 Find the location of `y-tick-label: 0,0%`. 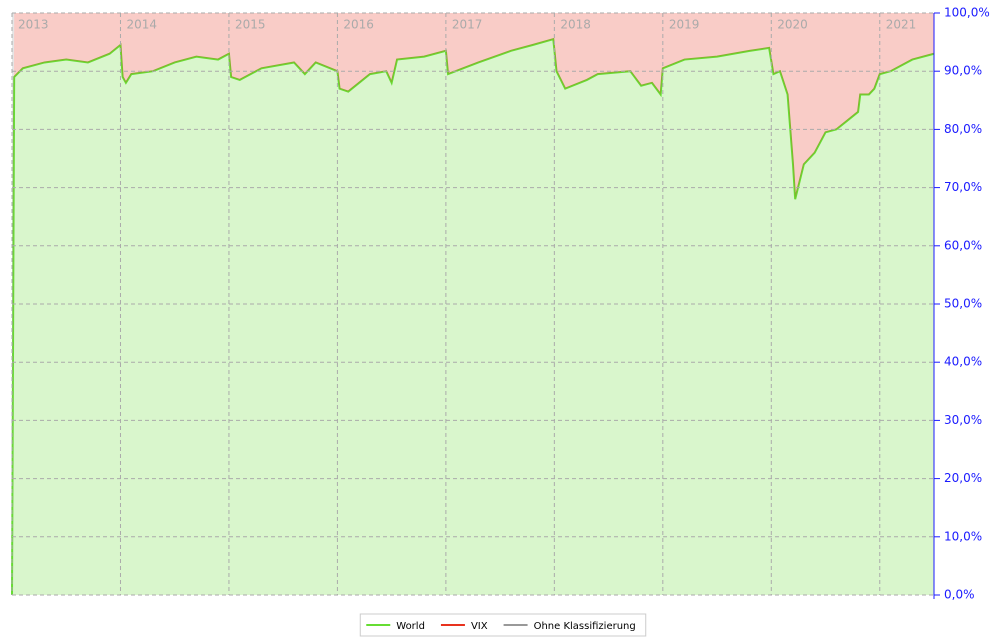

y-tick-label: 0,0% is located at coordinates (959, 595).